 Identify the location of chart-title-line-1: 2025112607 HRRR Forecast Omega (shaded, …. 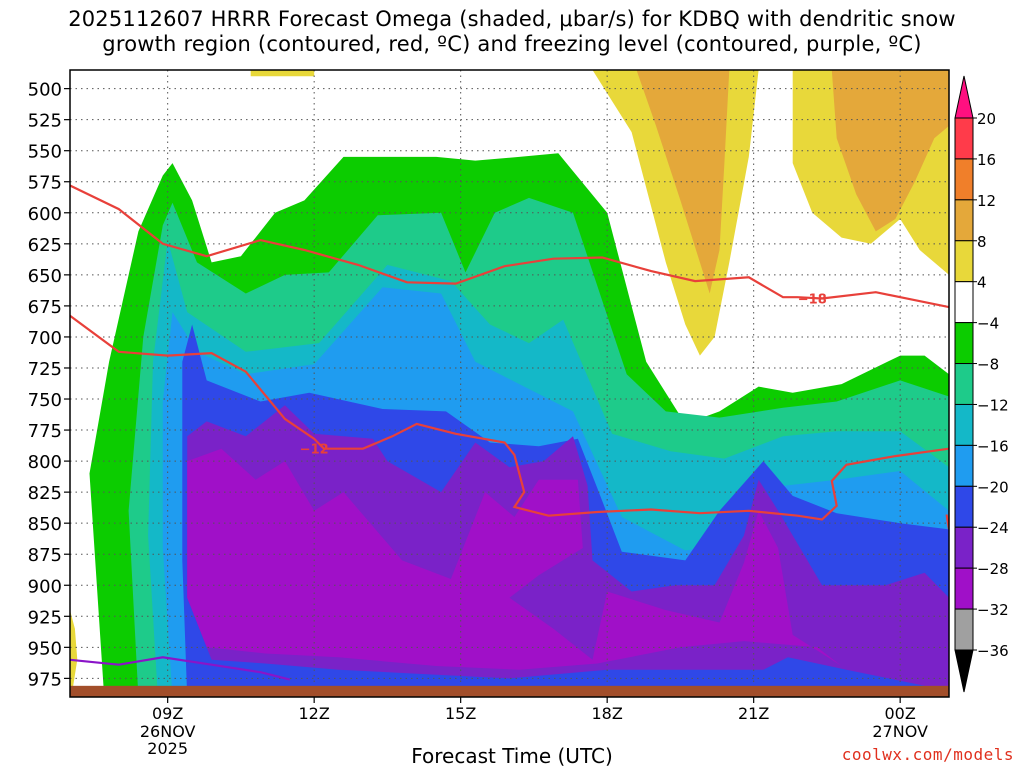
(512, 19).